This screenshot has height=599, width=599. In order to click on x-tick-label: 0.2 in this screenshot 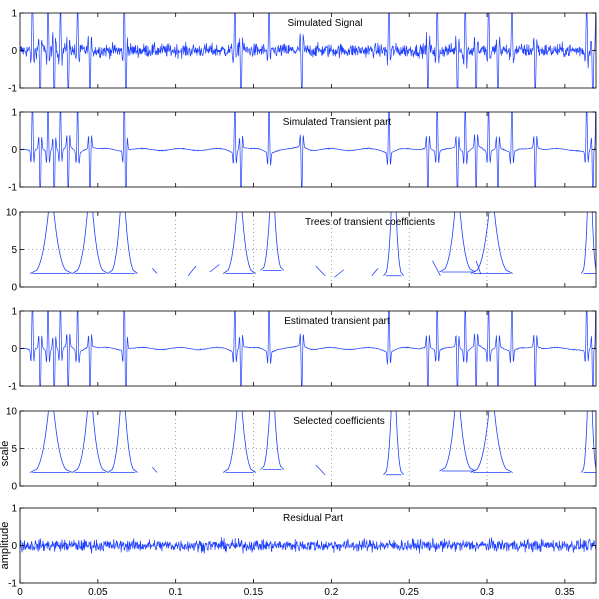, I will do `click(331, 592)`.